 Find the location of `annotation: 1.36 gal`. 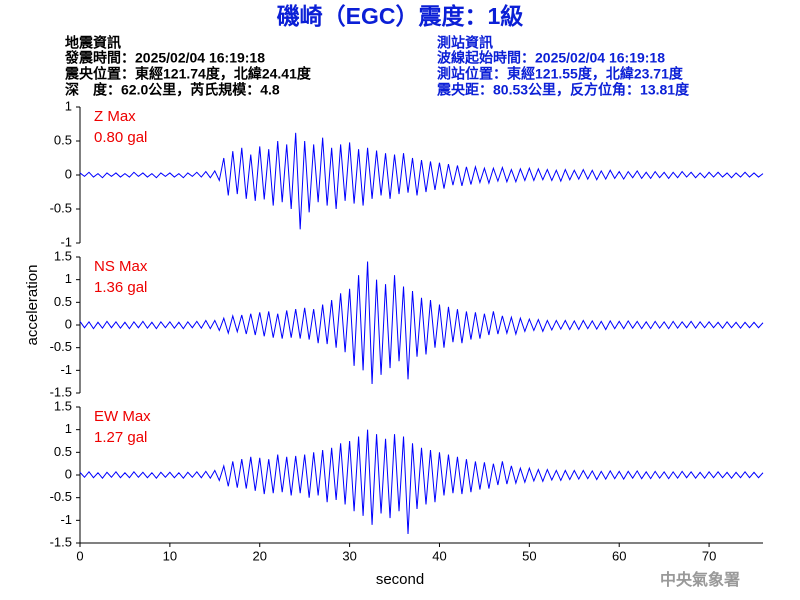

annotation: 1.36 gal is located at coordinates (120, 287).